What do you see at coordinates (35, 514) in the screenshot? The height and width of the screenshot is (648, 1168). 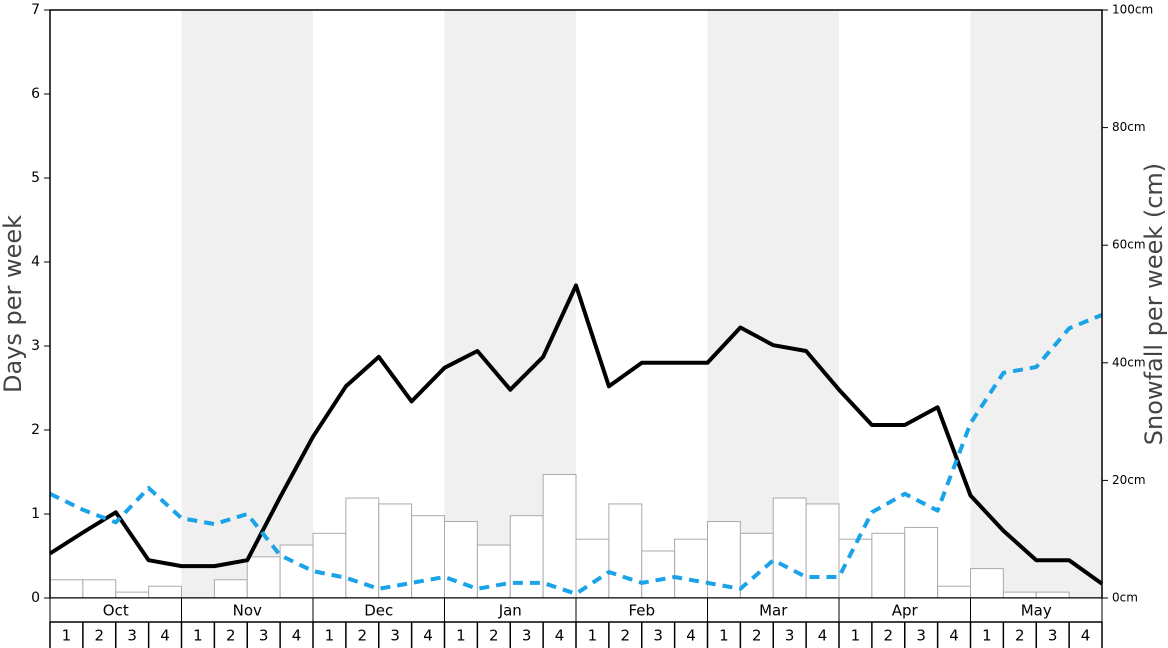 I see `y-tick-label: 1` at bounding box center [35, 514].